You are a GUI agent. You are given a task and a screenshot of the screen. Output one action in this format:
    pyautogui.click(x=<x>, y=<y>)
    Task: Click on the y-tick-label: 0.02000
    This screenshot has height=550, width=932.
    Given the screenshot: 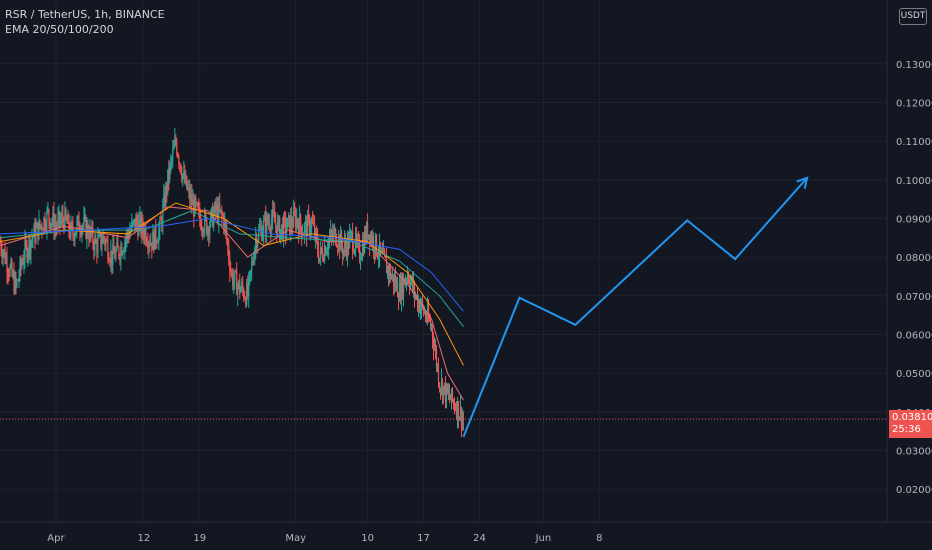 What is the action you would take?
    pyautogui.click(x=914, y=490)
    